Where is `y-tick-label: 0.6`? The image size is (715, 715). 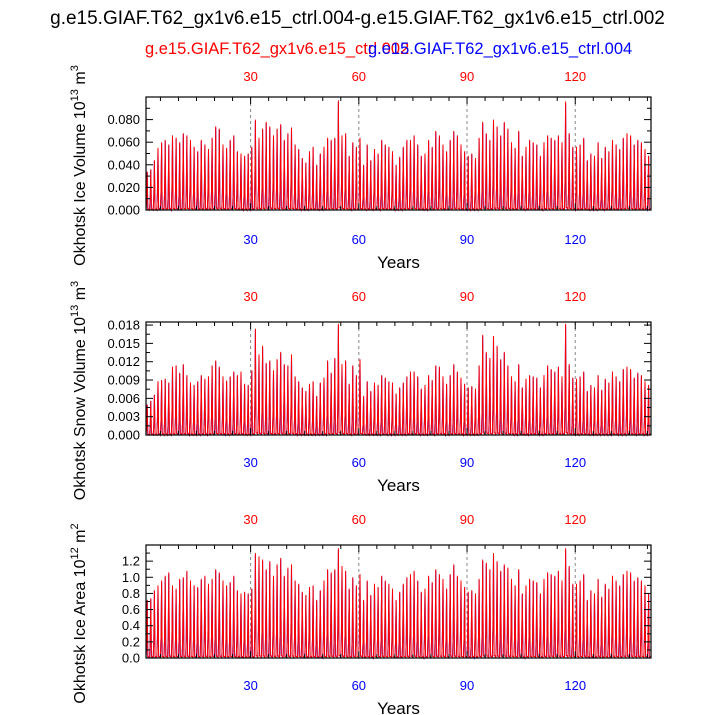 y-tick-label: 0.6 is located at coordinates (131, 609).